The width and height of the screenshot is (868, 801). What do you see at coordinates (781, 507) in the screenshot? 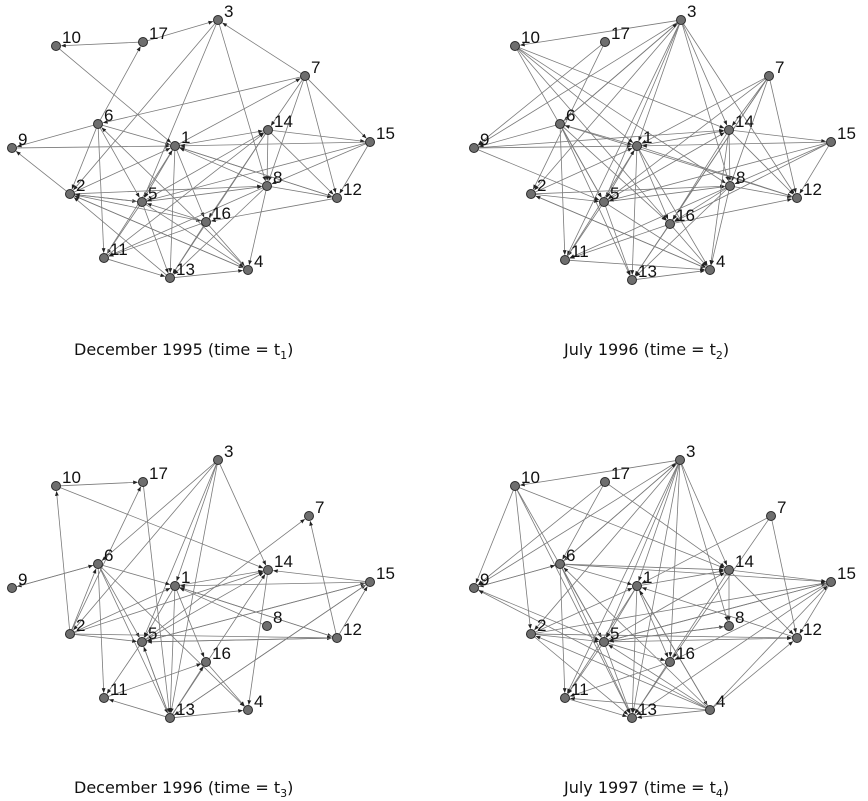
I see `node-label: 7` at bounding box center [781, 507].